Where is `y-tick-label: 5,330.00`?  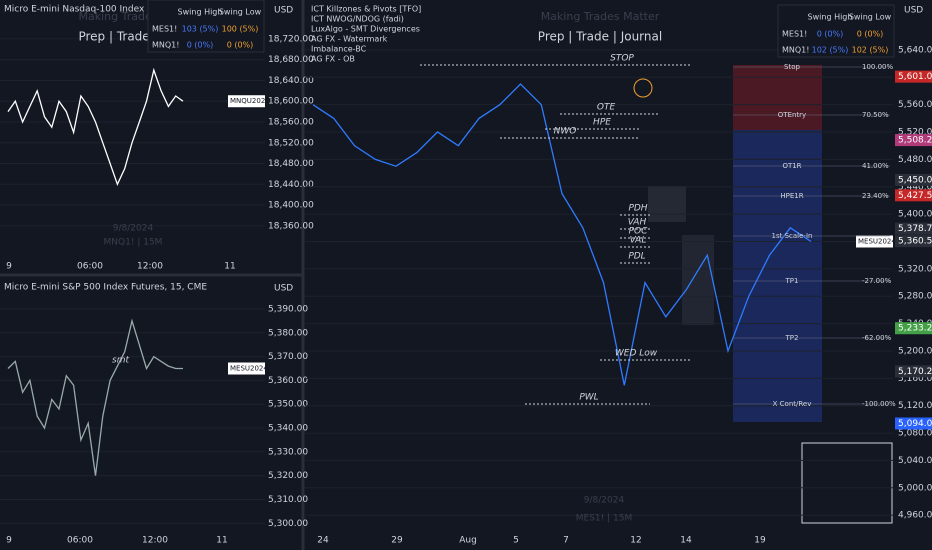 y-tick-label: 5,330.00 is located at coordinates (288, 452).